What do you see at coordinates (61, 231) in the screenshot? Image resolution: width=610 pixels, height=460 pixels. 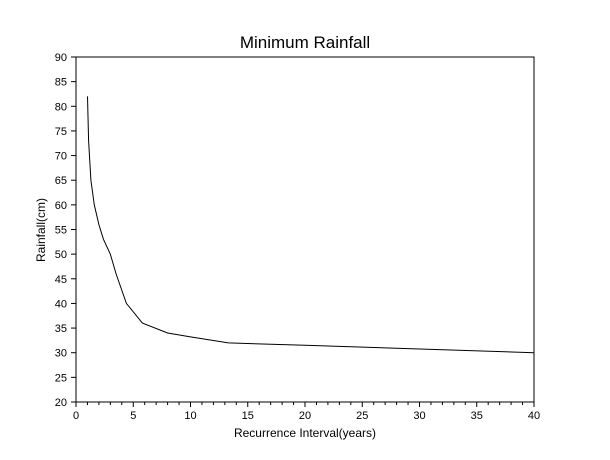 I see `y-tick-label: 55` at bounding box center [61, 231].